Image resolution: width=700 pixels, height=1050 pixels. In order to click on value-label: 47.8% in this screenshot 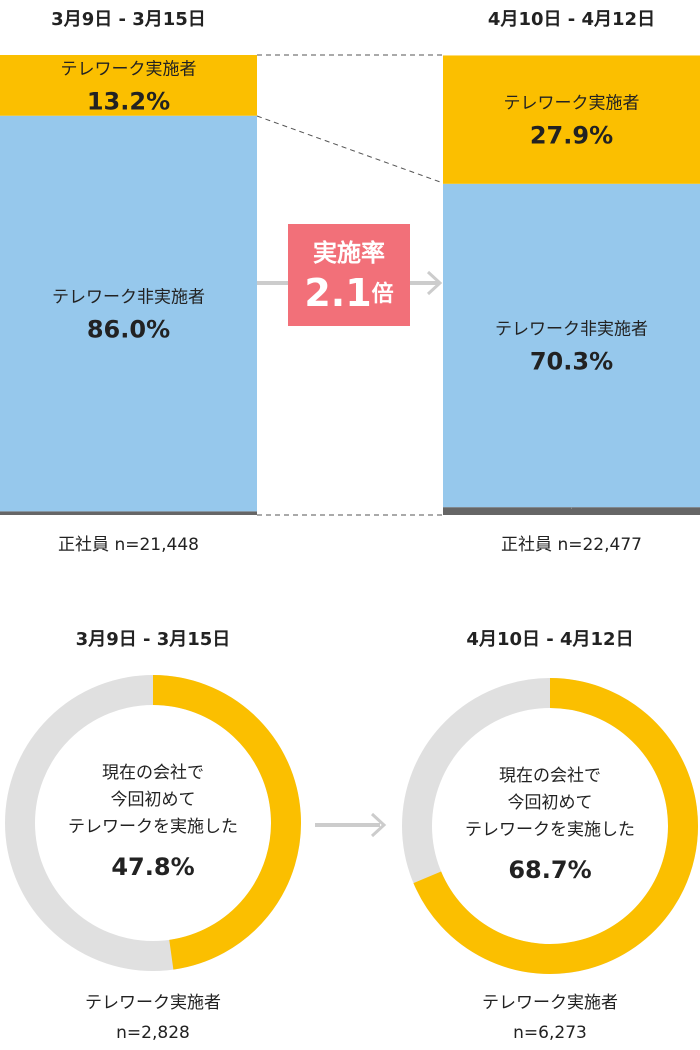, I will do `click(152, 867)`.